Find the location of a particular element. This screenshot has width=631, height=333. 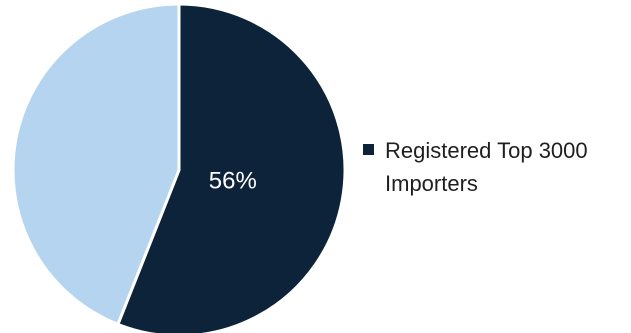

slice-value-label: 56% is located at coordinates (233, 180).